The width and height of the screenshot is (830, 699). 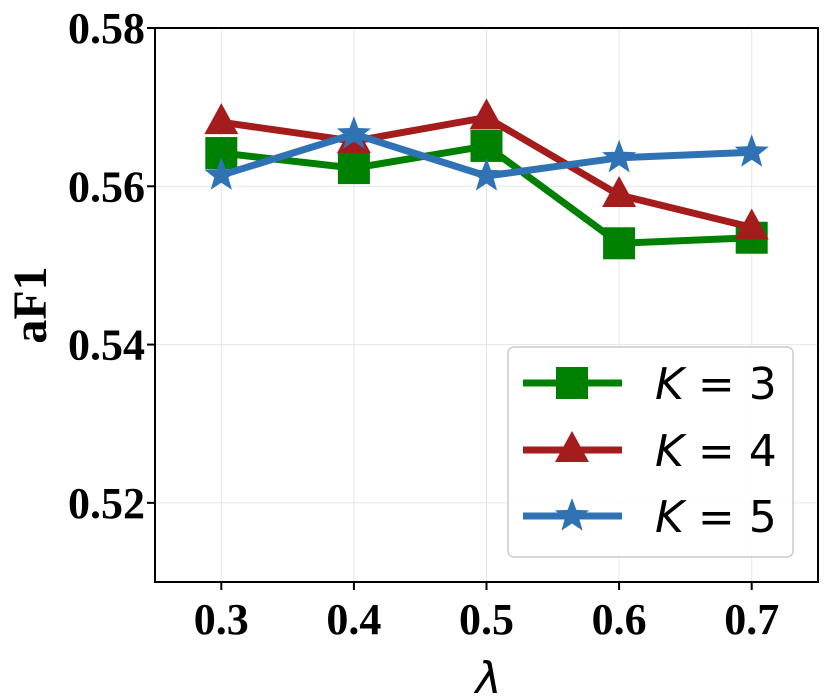 I want to click on legend-value: = 3, so click(x=730, y=384).